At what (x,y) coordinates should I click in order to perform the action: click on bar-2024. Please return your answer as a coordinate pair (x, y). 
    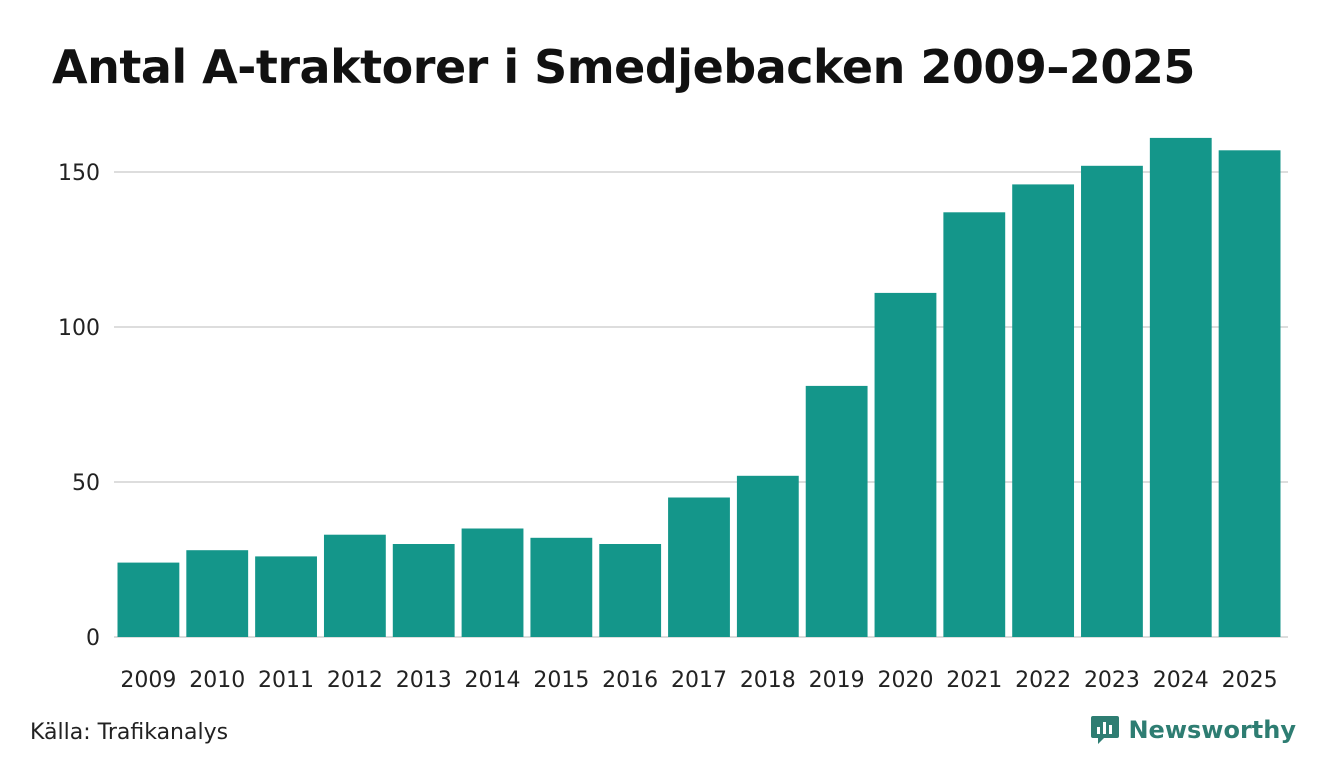
    Looking at the image, I should click on (1180, 387).